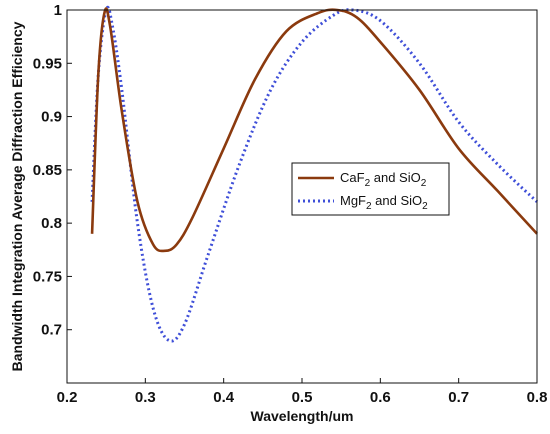 The width and height of the screenshot is (550, 434). Describe the element at coordinates (302, 397) in the screenshot. I see `x-tick-label: 0.5` at that location.